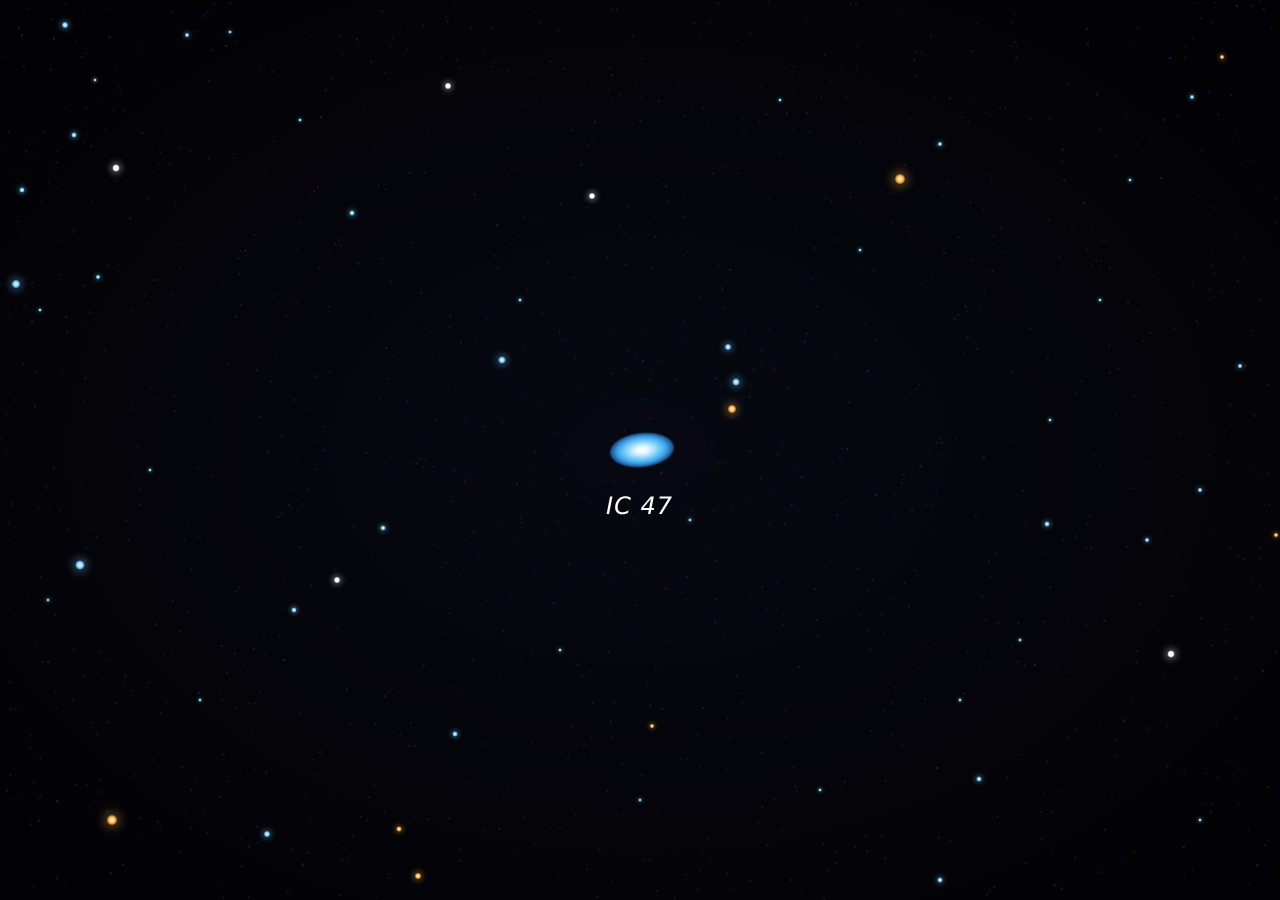 The image size is (1280, 900). I want to click on object-label: IC 47, so click(640, 506).